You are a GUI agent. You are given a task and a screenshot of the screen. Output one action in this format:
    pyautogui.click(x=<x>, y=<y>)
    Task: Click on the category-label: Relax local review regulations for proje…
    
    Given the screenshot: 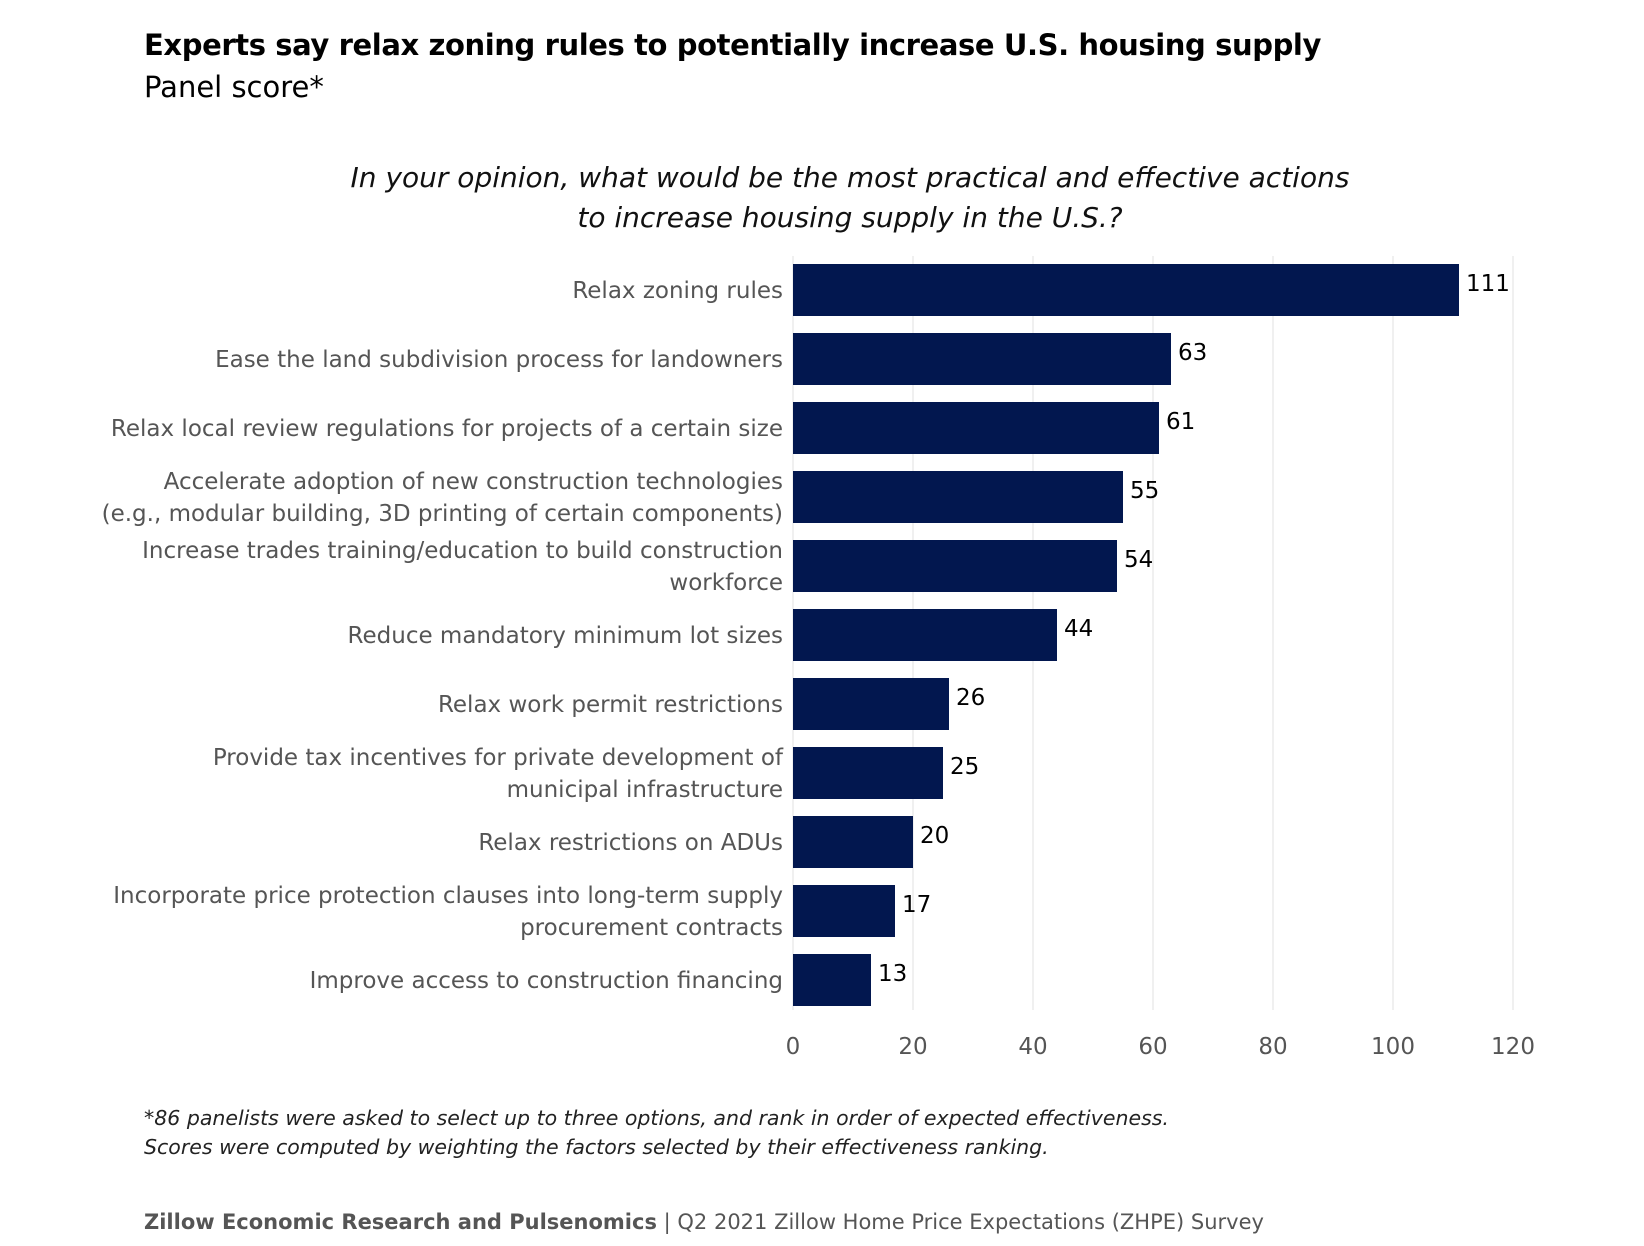 What is the action you would take?
    pyautogui.click(x=447, y=429)
    